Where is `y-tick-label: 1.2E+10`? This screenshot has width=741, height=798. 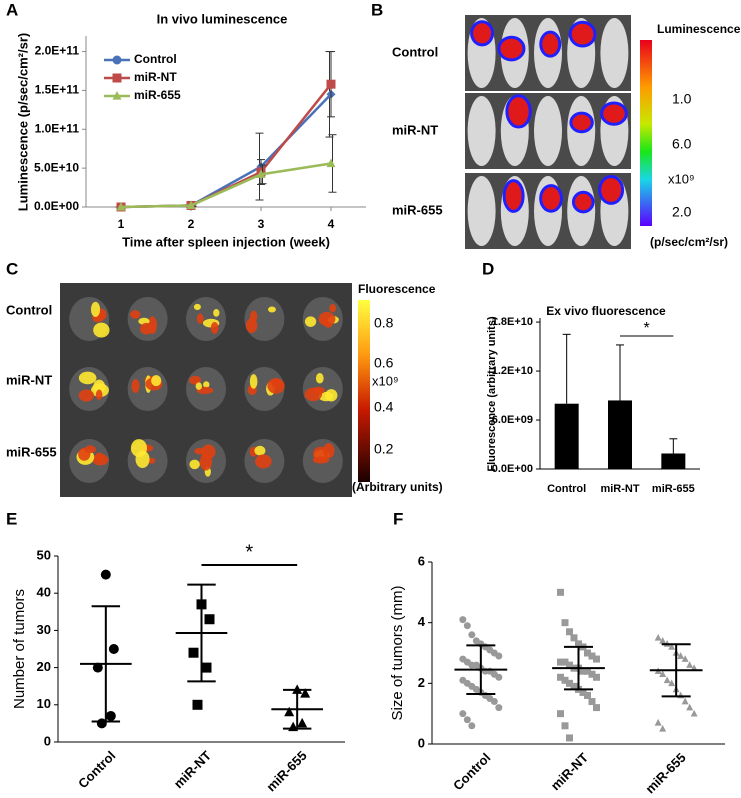
y-tick-label: 1.2E+10 is located at coordinates (512, 371).